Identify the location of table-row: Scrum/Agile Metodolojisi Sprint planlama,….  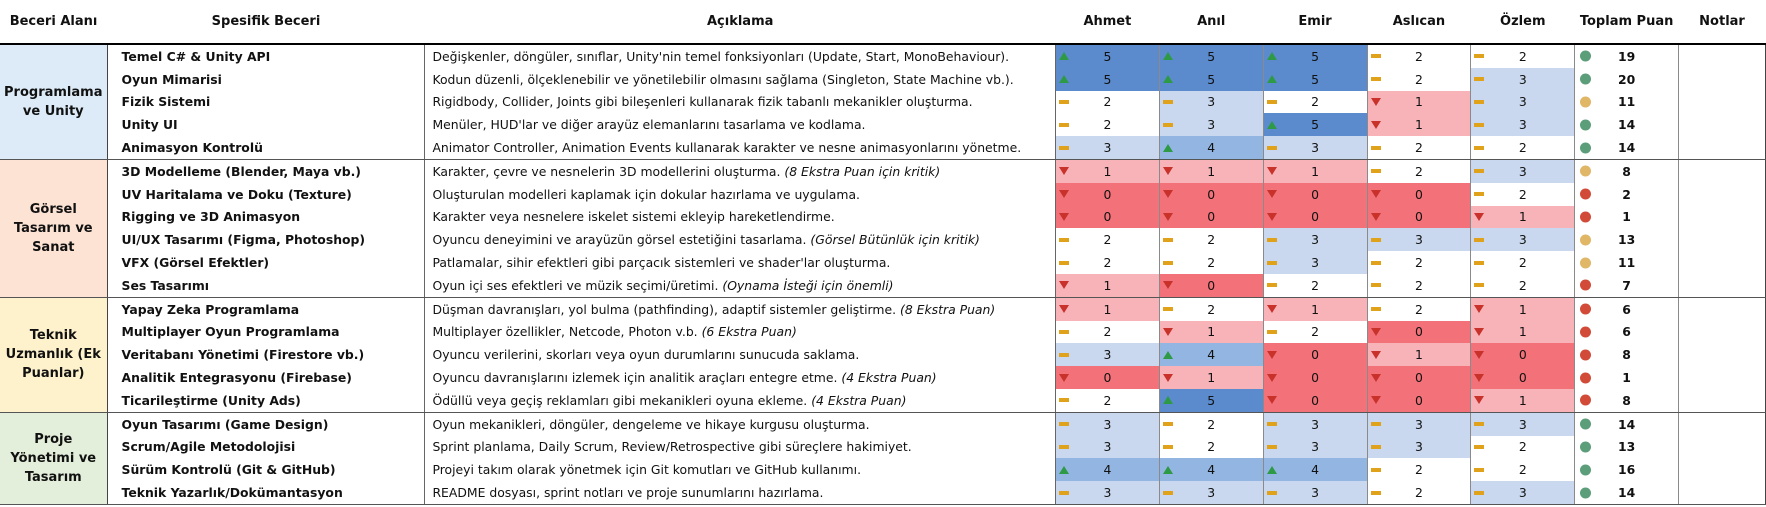
(883, 447).